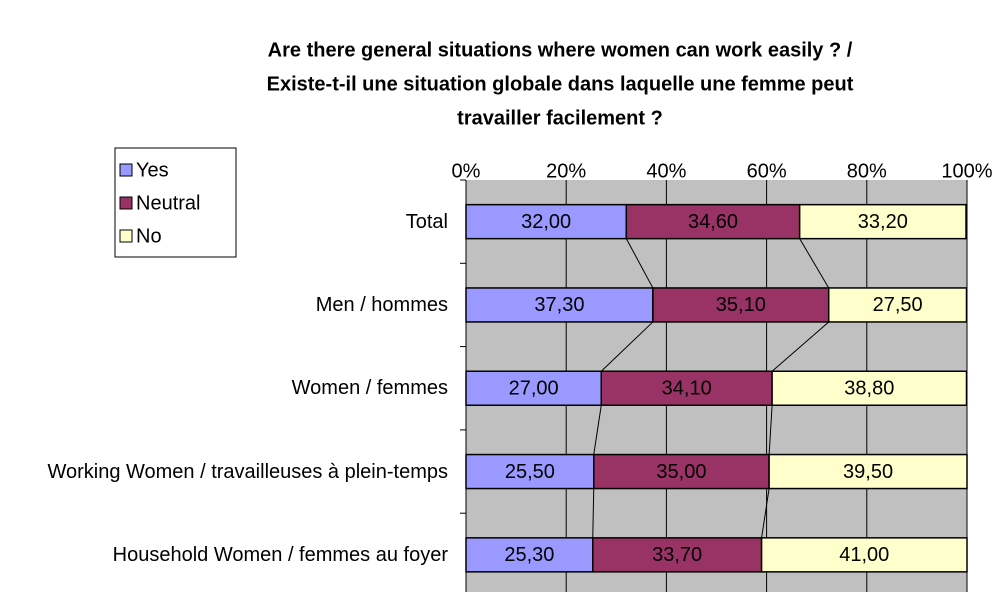 The image size is (1003, 592). Describe the element at coordinates (466, 171) in the screenshot. I see `x-tick-label: 0%` at that location.